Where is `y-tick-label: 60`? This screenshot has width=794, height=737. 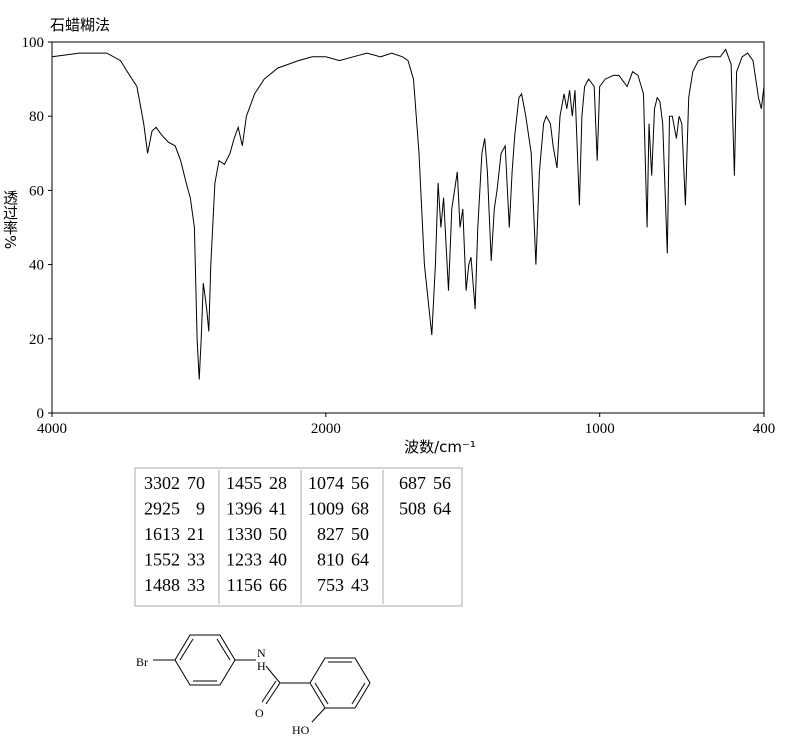 y-tick-label: 60 is located at coordinates (36, 191).